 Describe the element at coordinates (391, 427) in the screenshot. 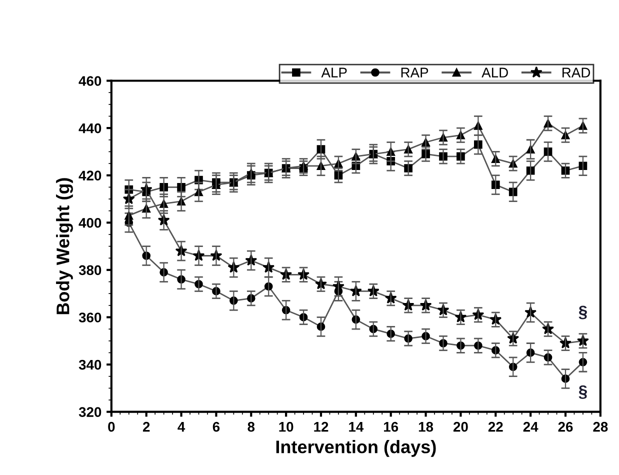

I see `x-tick-label: 16` at that location.